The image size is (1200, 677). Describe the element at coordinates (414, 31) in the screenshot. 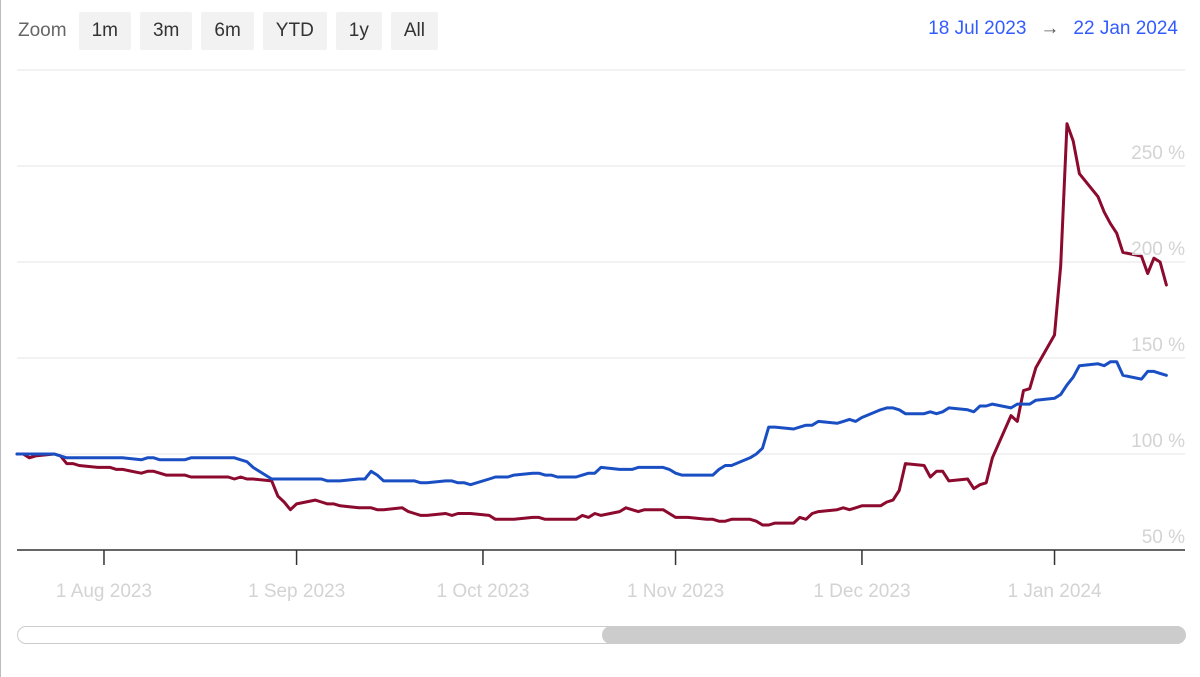

I see `zoom-all-button: All` at that location.